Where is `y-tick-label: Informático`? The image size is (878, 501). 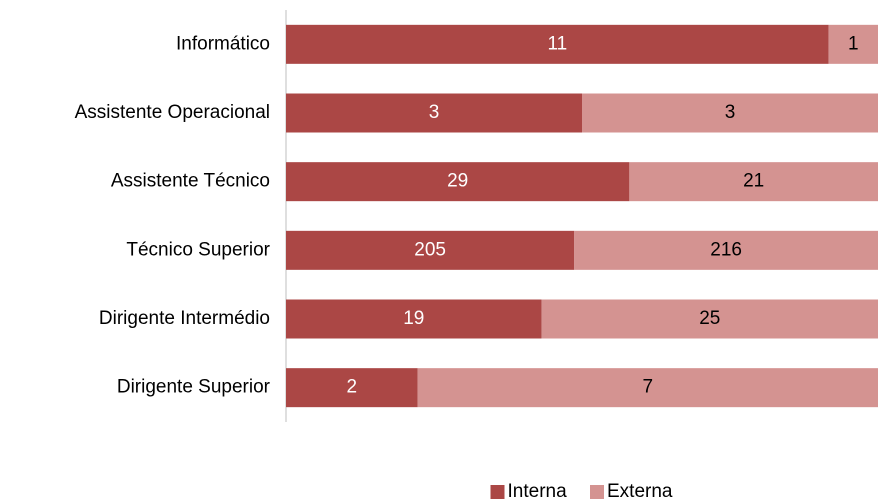
y-tick-label: Informático is located at coordinates (223, 43).